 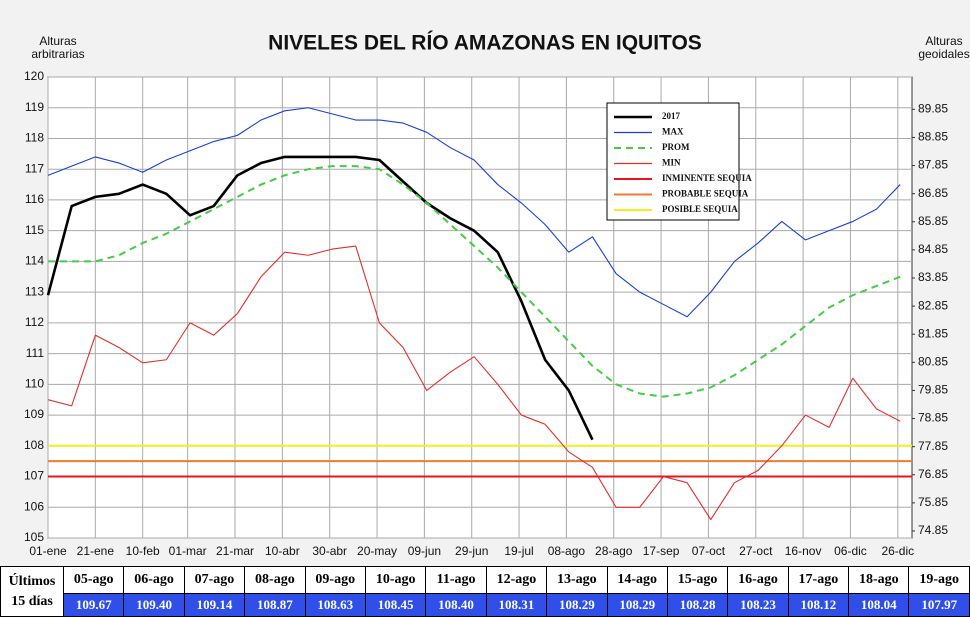 I want to click on y-tick-label: 111, so click(x=35, y=353).